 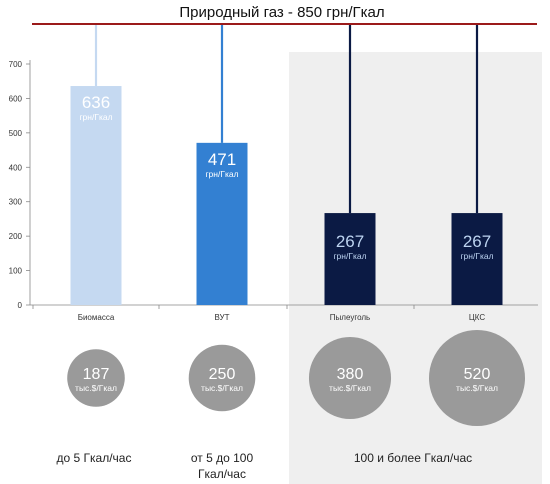 I want to click on capex-value-label: 250, so click(x=222, y=374).